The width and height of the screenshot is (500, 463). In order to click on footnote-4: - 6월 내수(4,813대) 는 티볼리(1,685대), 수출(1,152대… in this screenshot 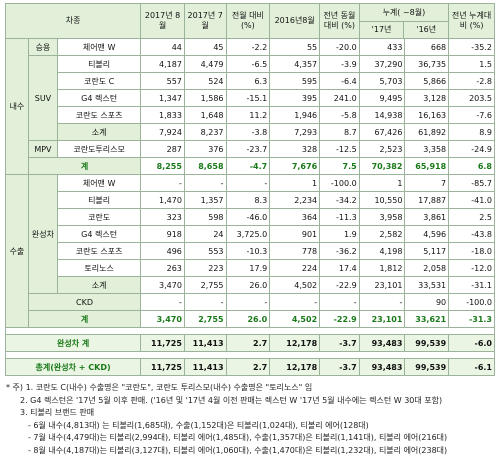, I will do `click(198, 425)`.